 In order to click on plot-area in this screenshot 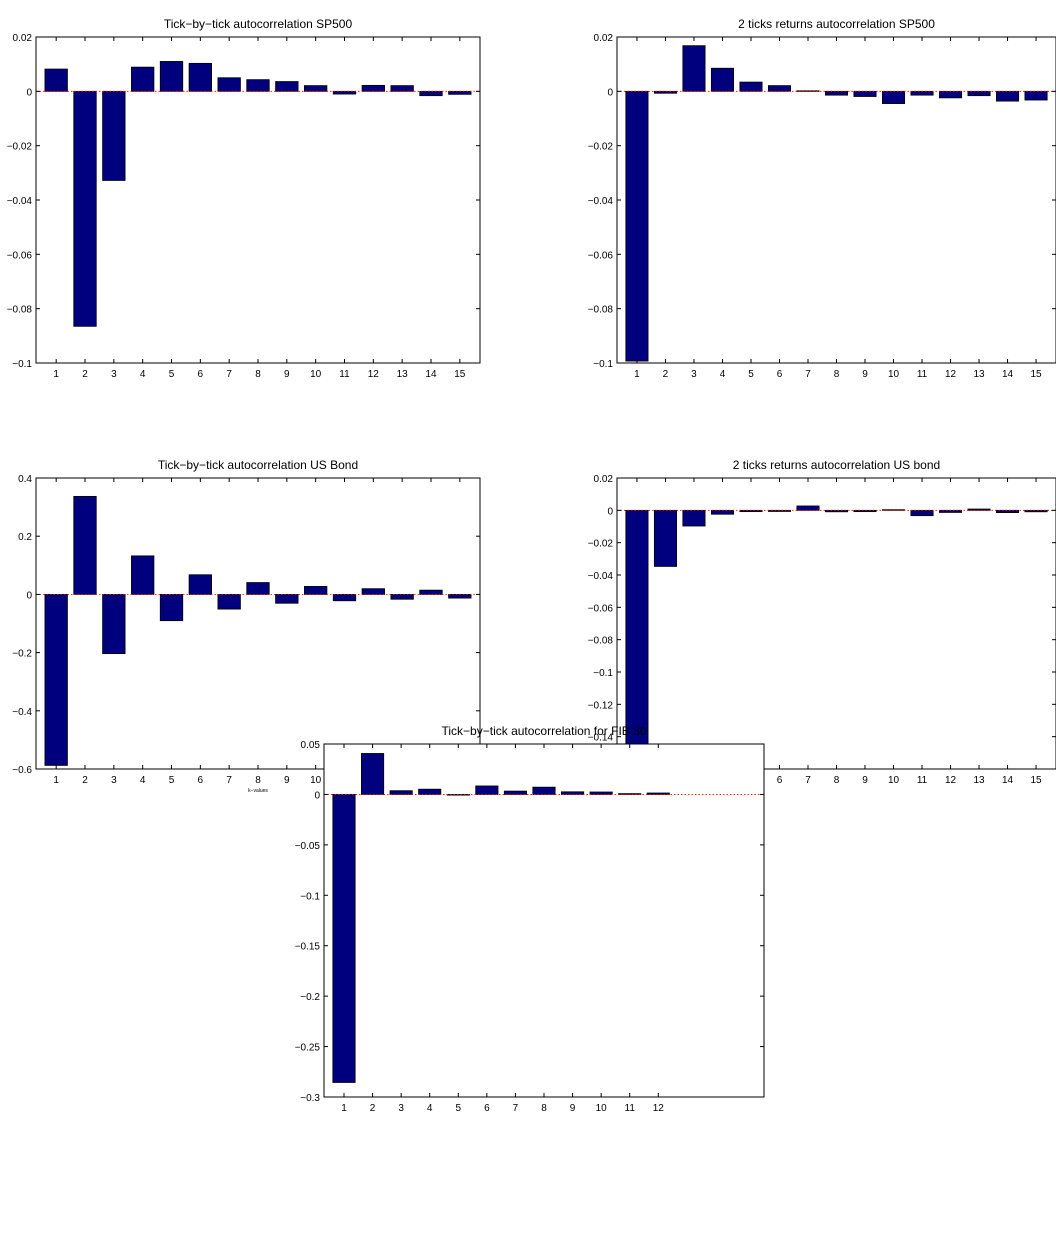, I will do `click(836, 623)`.